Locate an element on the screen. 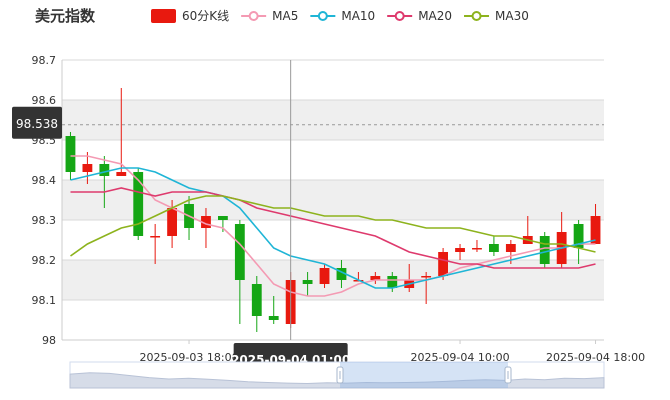 The height and width of the screenshot is (400, 670). legend: 60分K线 MA5 MA10 MA20 MA30 is located at coordinates (340, 16).